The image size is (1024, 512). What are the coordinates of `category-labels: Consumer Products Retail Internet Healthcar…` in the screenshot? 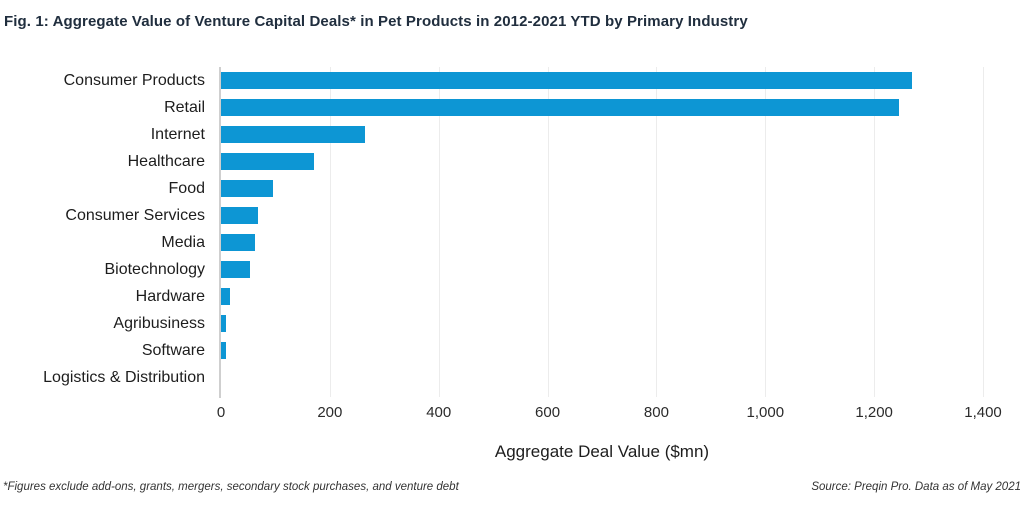 It's located at (102, 229).